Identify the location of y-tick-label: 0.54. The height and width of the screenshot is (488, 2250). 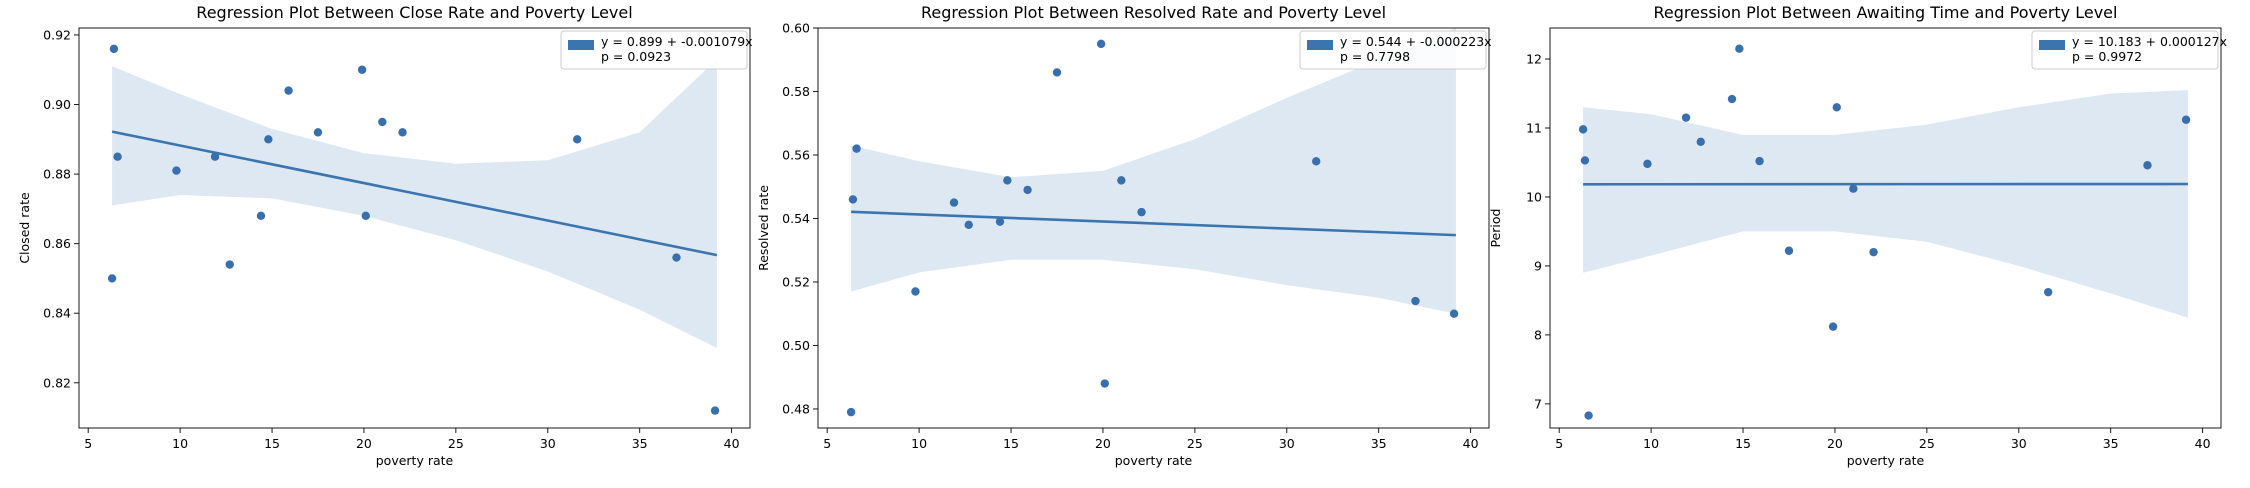
(796, 218).